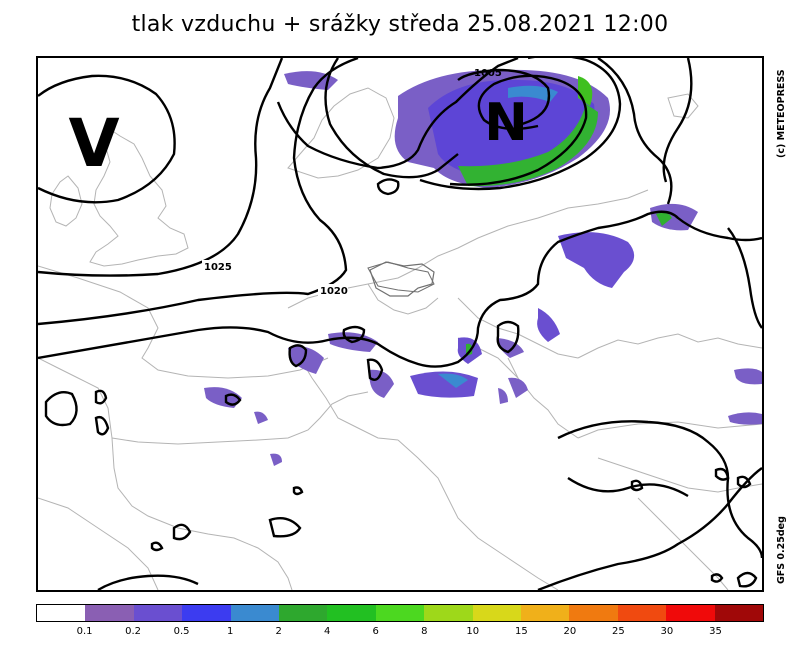 The height and width of the screenshot is (650, 800). Describe the element at coordinates (570, 631) in the screenshot. I see `legend-tick-label: 20` at that location.